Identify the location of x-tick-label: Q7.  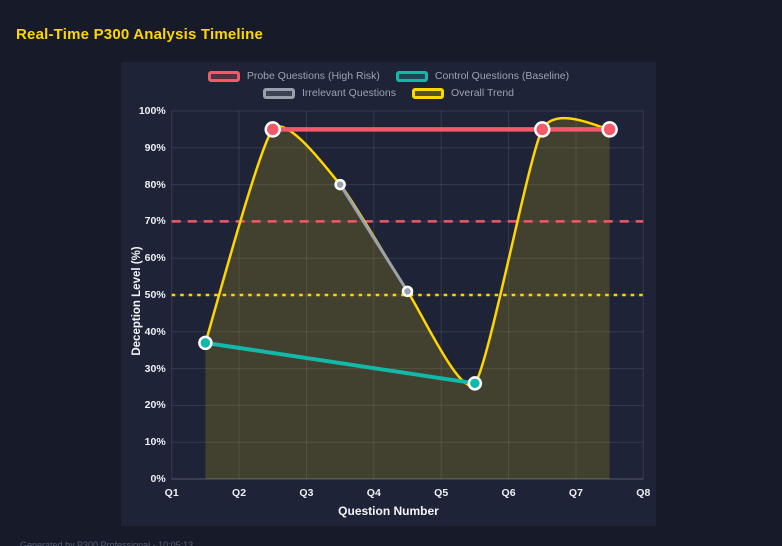
(575, 493).